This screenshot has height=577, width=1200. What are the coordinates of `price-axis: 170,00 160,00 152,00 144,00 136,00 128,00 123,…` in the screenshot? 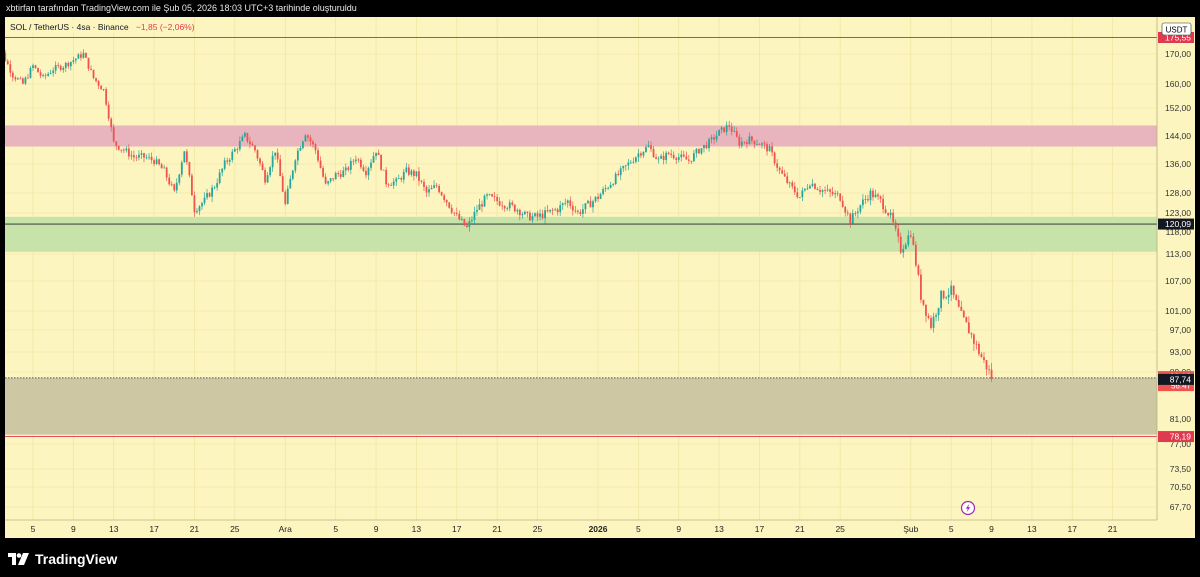 It's located at (1178, 280).